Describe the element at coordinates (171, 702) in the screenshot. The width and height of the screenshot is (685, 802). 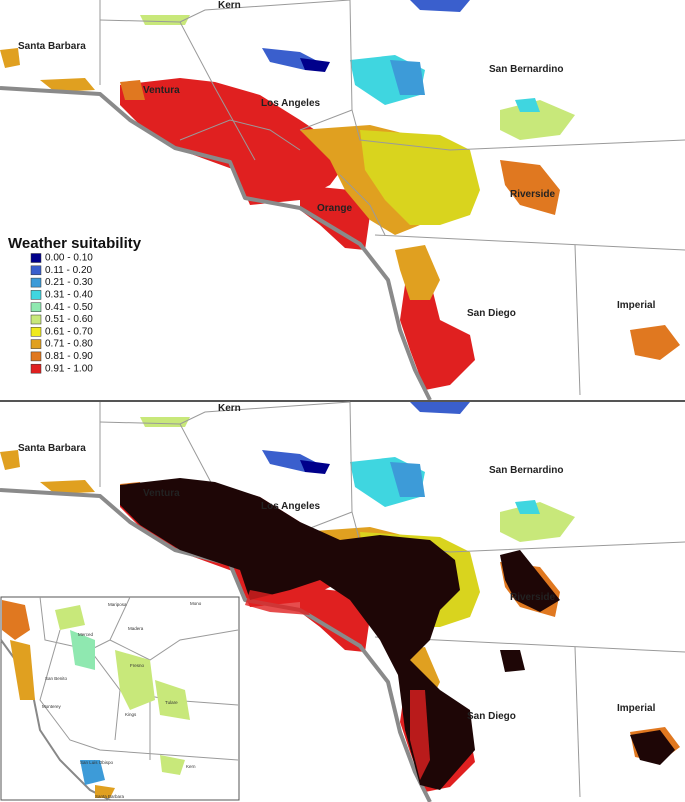
I see `inset-label: Tulare` at that location.